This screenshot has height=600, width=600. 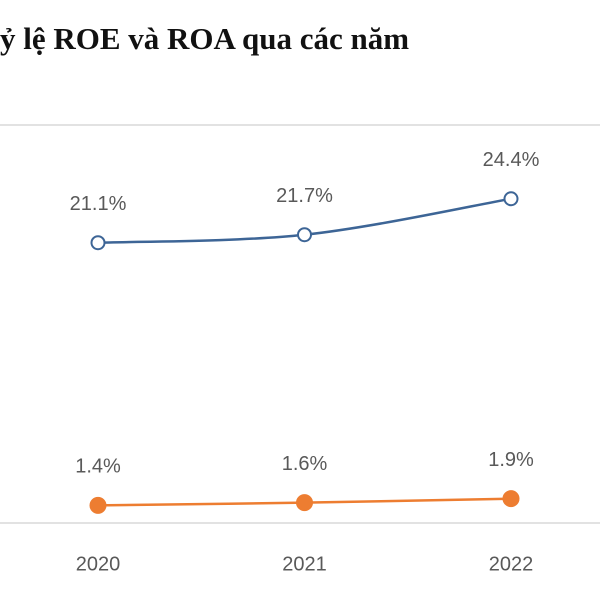 What do you see at coordinates (511, 160) in the screenshot?
I see `data-label: 24.4%` at bounding box center [511, 160].